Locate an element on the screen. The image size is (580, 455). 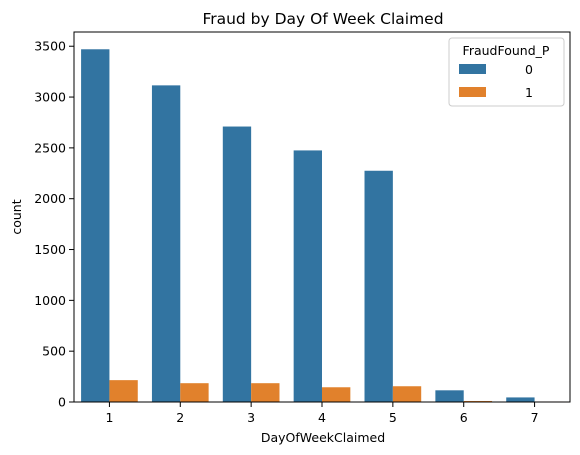
x-axis-ticks: 1 2 3 4 5 6 7 is located at coordinates (322, 413).